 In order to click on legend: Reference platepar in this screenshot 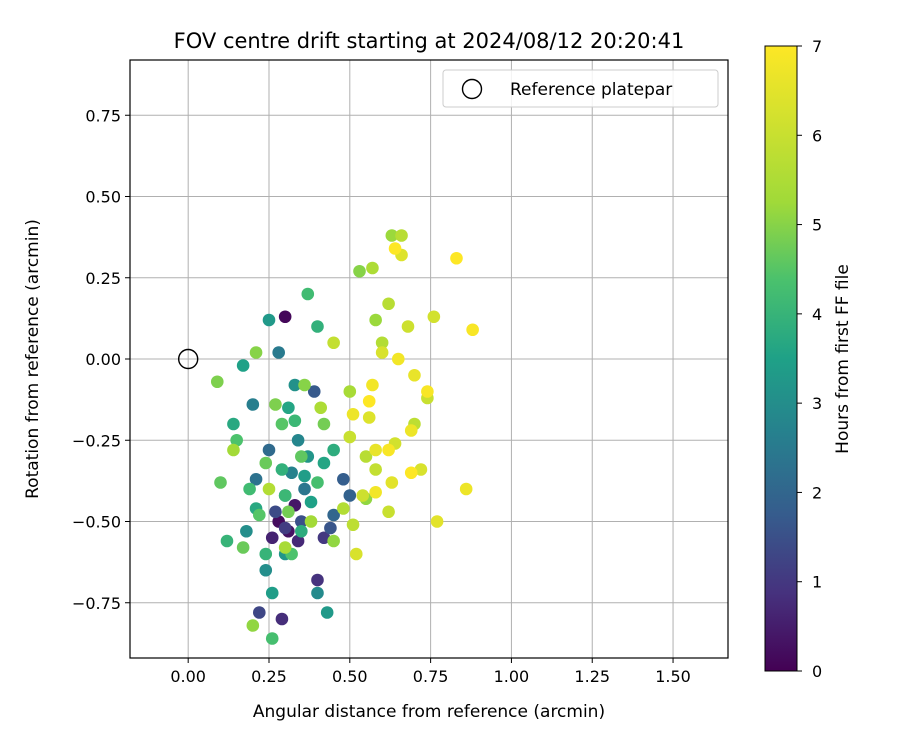, I will do `click(580, 88)`.